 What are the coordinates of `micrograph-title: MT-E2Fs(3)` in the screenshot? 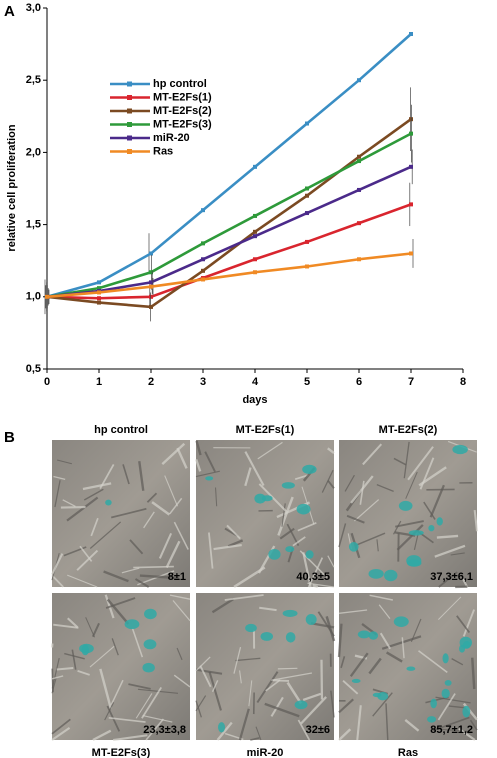 It's located at (121, 752).